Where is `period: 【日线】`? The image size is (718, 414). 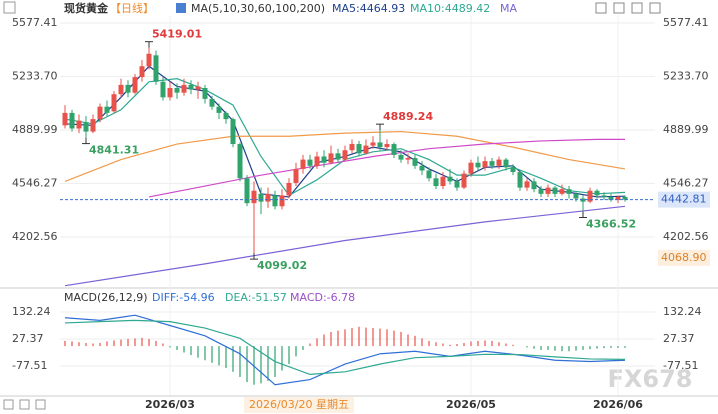
period: 【日线】 is located at coordinates (132, 8).